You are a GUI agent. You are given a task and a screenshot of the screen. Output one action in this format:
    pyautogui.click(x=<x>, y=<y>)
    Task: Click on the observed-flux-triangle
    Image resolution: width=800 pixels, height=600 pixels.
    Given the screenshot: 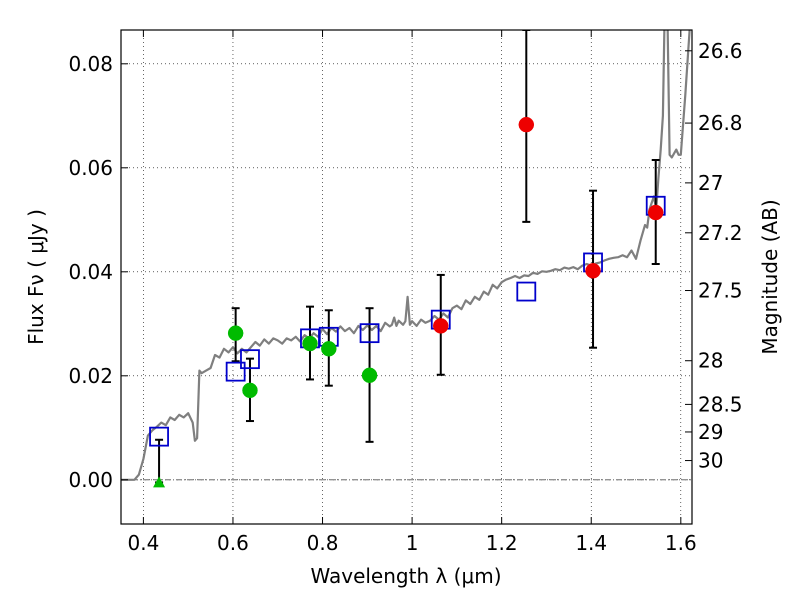 What is the action you would take?
    pyautogui.click(x=159, y=482)
    